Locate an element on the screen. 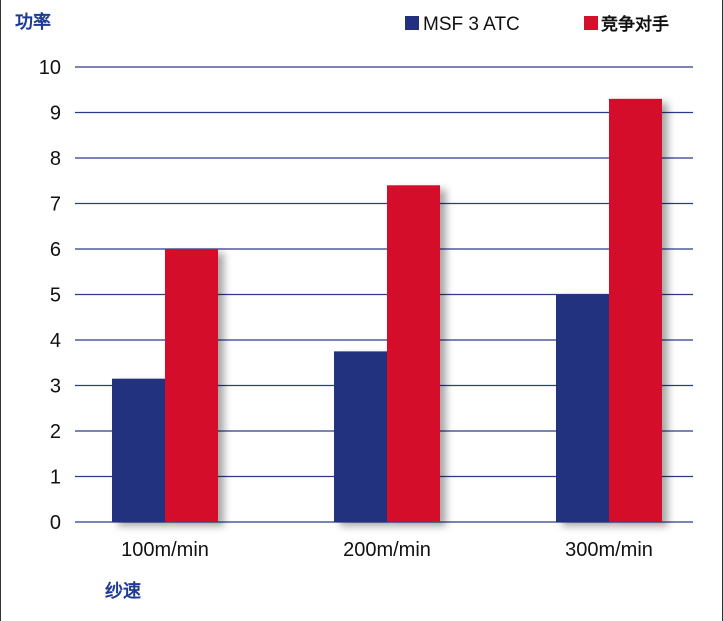 The height and width of the screenshot is (621, 723). x-tick-label: 300m/min is located at coordinates (609, 550).